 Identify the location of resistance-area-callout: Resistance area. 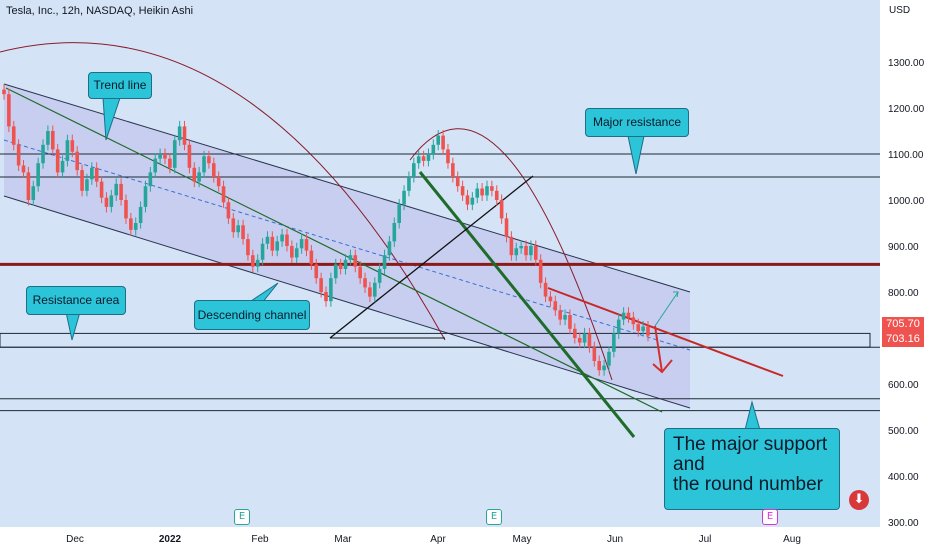
(76, 300).